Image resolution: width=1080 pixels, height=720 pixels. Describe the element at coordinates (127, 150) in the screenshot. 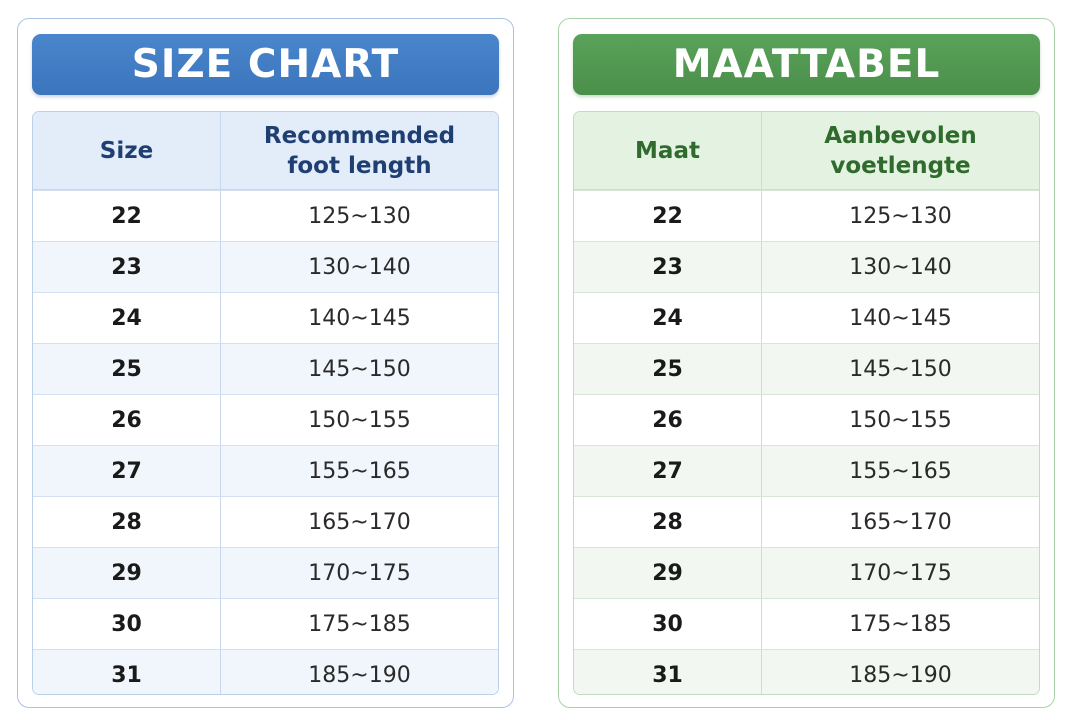

I see `header-size: Size` at that location.